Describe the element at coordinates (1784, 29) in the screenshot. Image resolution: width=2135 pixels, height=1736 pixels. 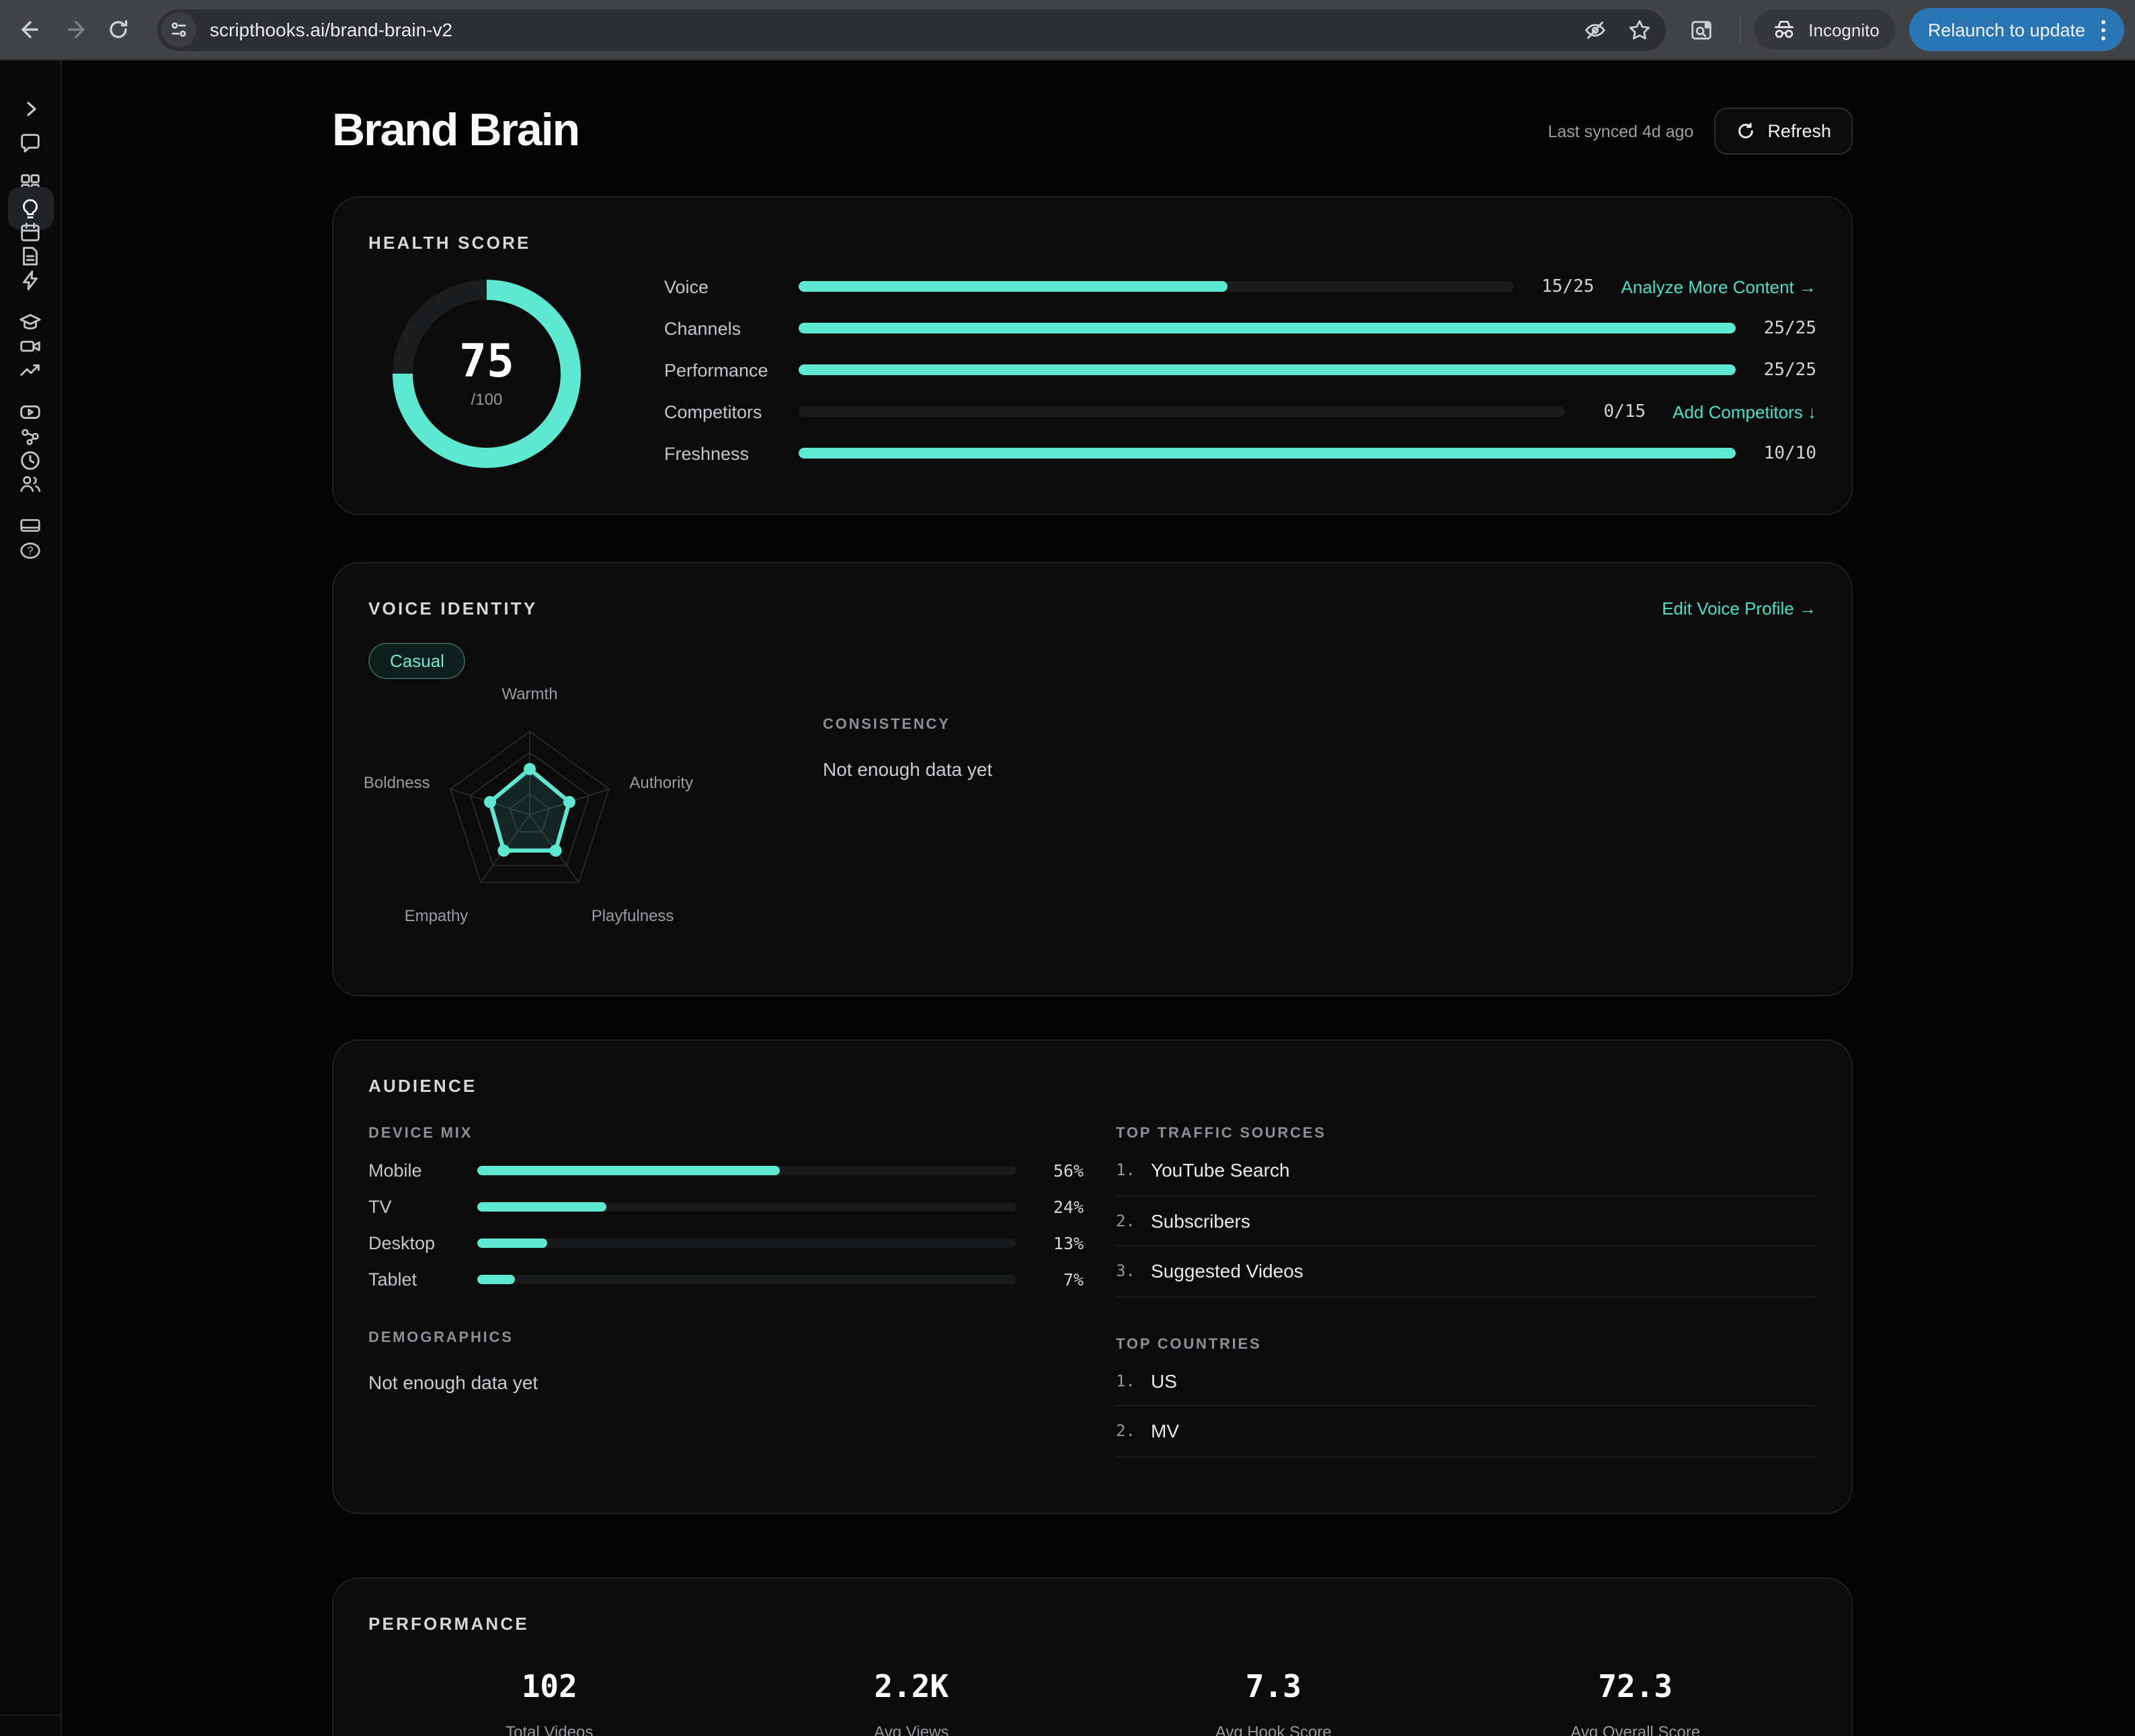
I see `incognito-icon` at that location.